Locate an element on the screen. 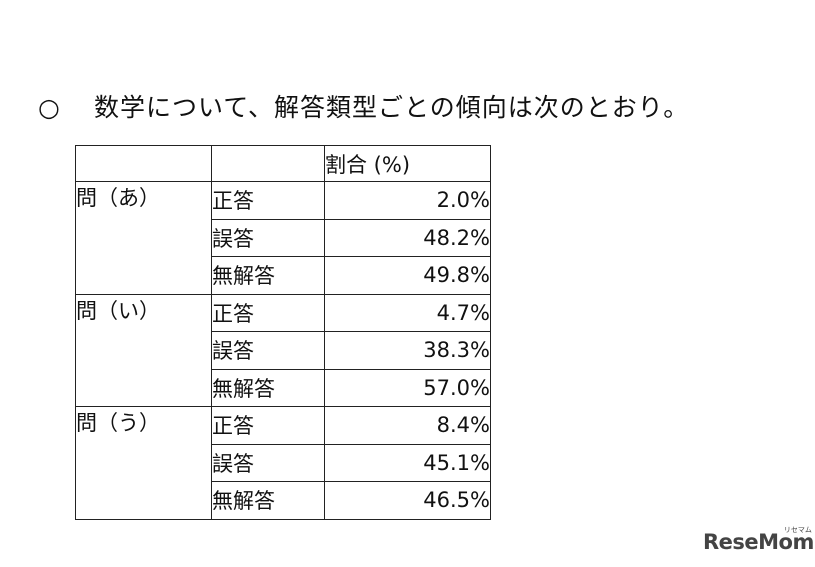 This screenshot has width=815, height=567. ratio-value: 4.7% is located at coordinates (407, 312).